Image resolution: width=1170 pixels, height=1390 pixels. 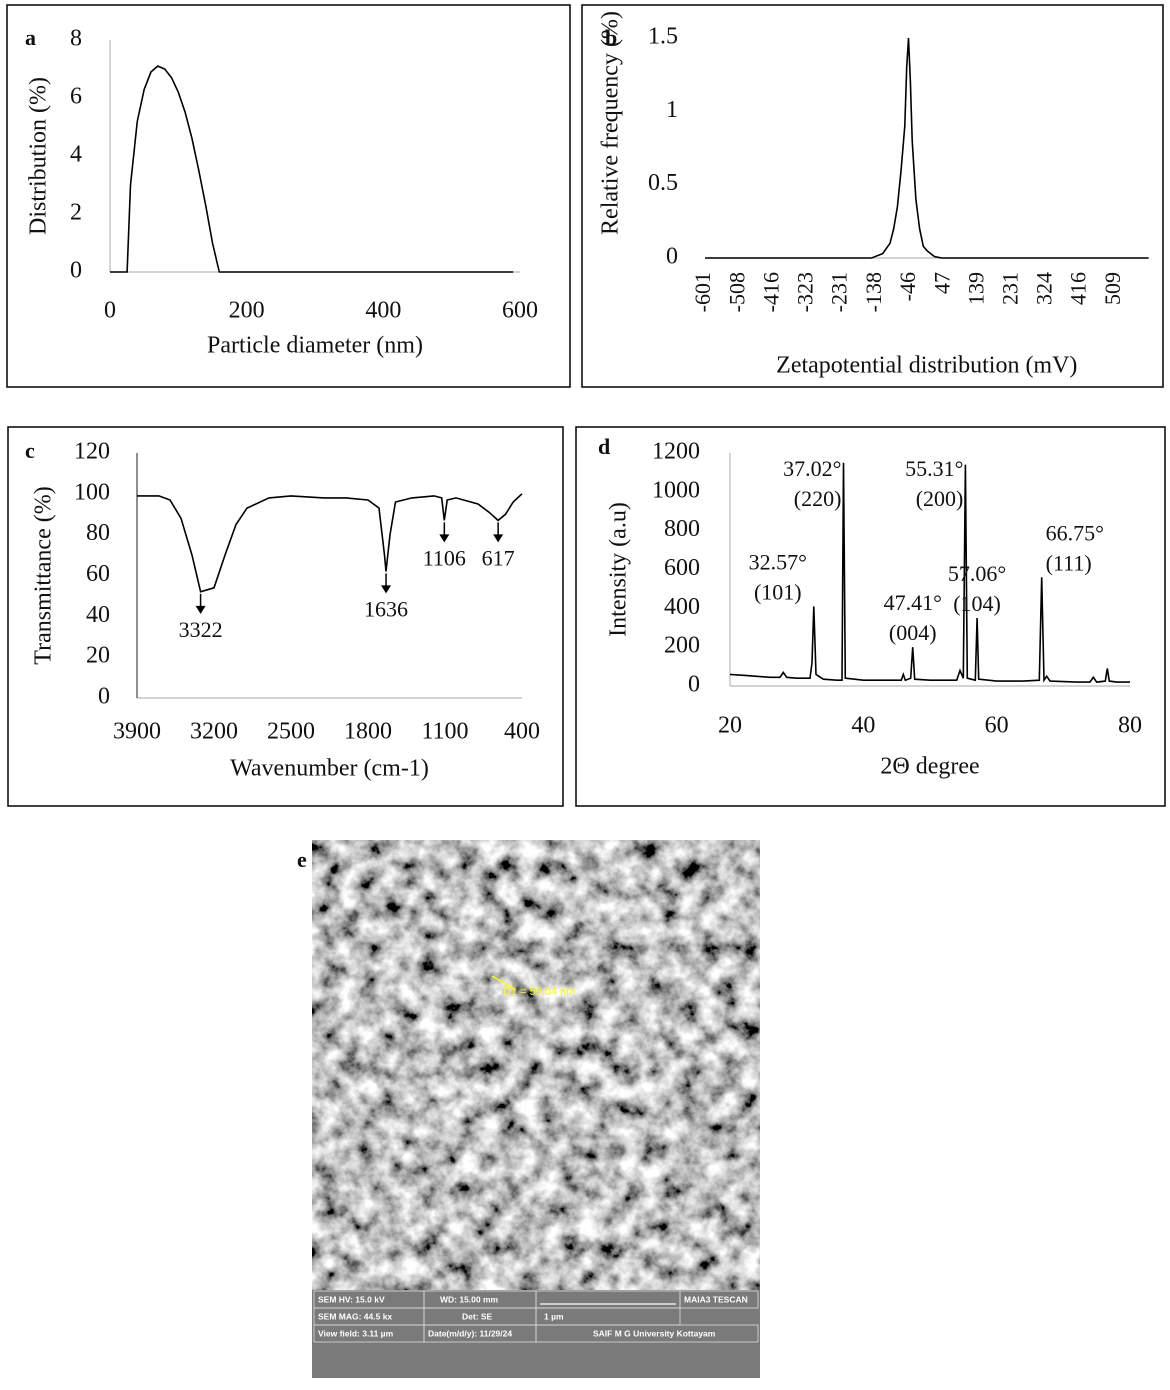 I want to click on y-axis-label: Intensity (a.u), so click(x=619, y=569).